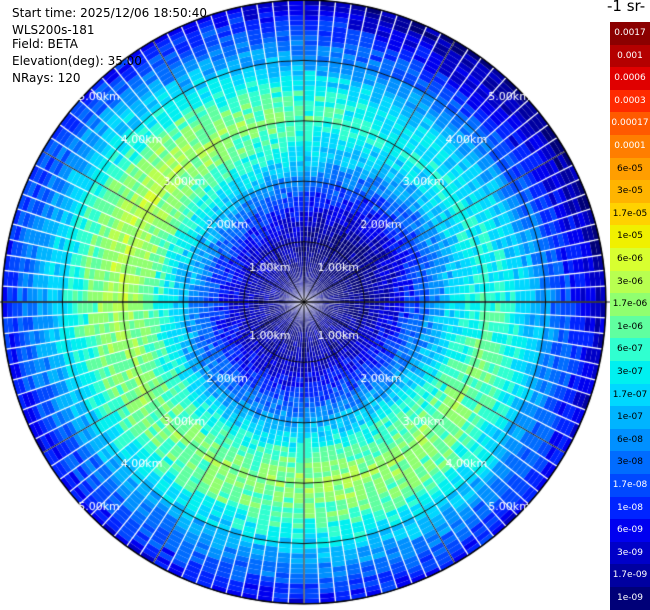  What do you see at coordinates (630, 123) in the screenshot?
I see `colorbar-tick-4: 0.00017` at bounding box center [630, 123].